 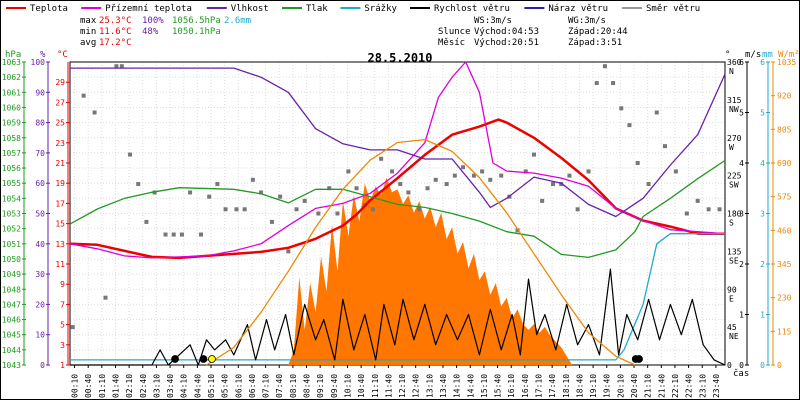 What do you see at coordinates (484, 386) in the screenshot?
I see `x-tick-label: 15:10` at bounding box center [484, 386].